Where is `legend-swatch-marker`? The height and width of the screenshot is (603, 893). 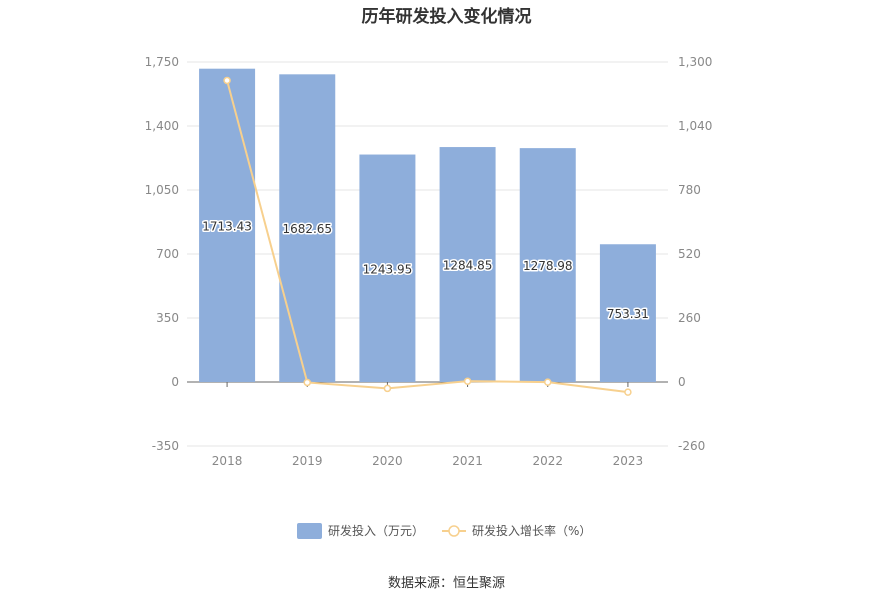
legend-swatch-marker is located at coordinates (454, 531).